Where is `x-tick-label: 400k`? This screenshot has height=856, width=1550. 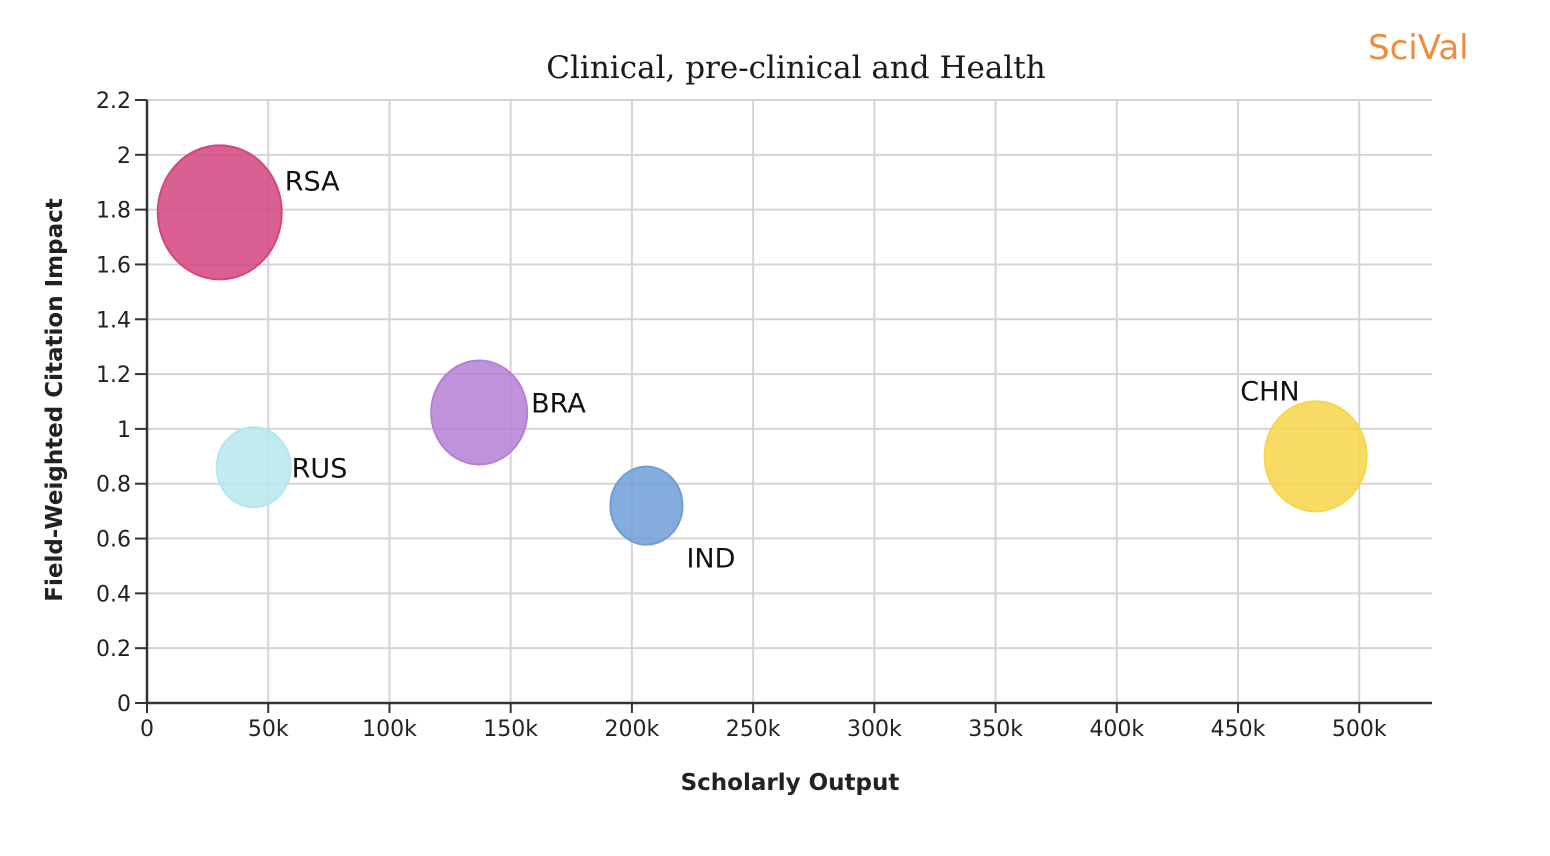
x-tick-label: 400k is located at coordinates (1116, 729).